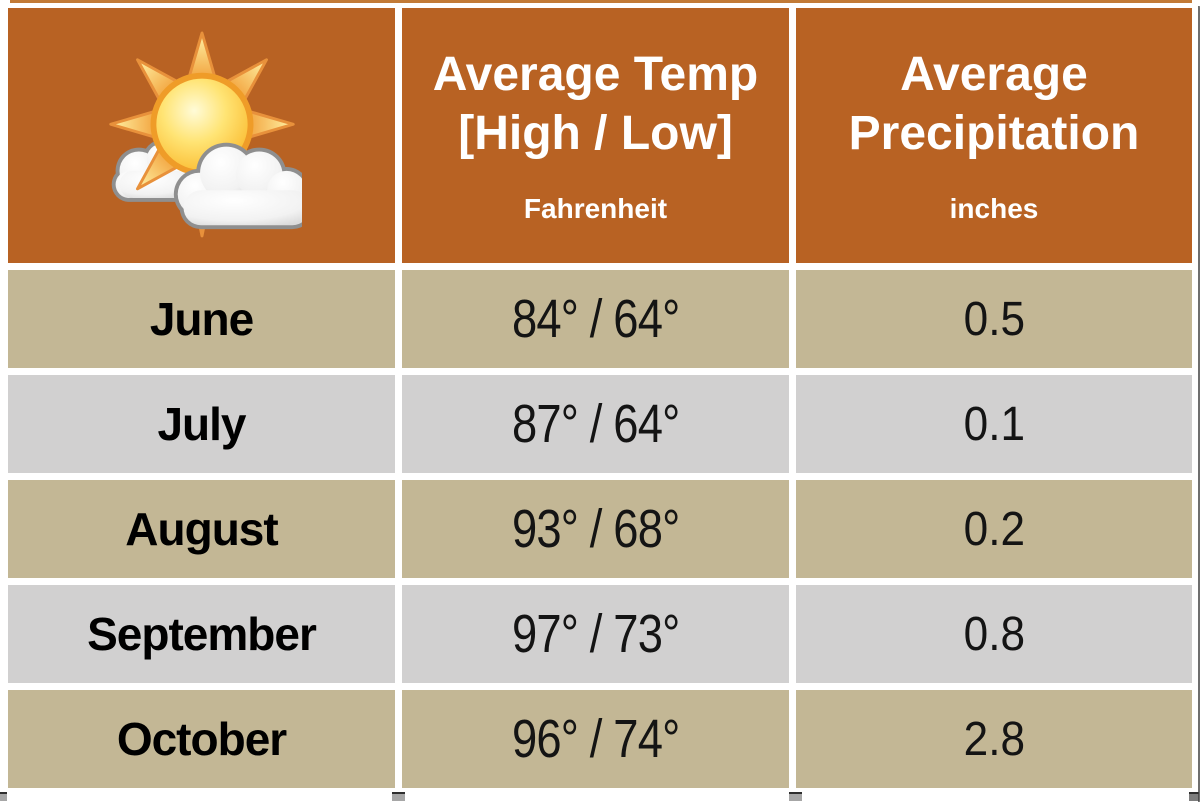 The width and height of the screenshot is (1200, 808). I want to click on table-resize-handle-left, so click(3, 796).